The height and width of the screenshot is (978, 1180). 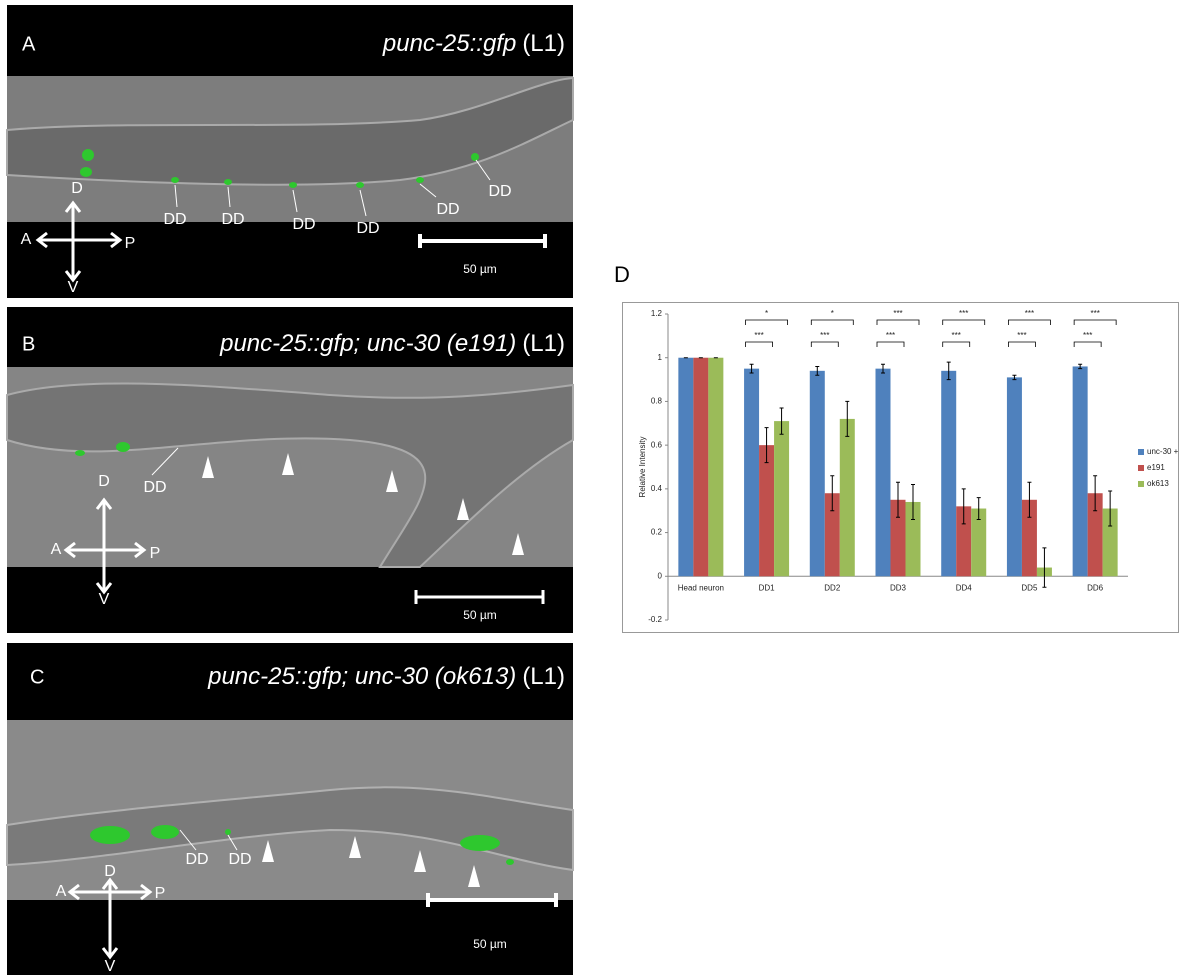 What do you see at coordinates (37, 677) in the screenshot?
I see `panel-label: C` at bounding box center [37, 677].